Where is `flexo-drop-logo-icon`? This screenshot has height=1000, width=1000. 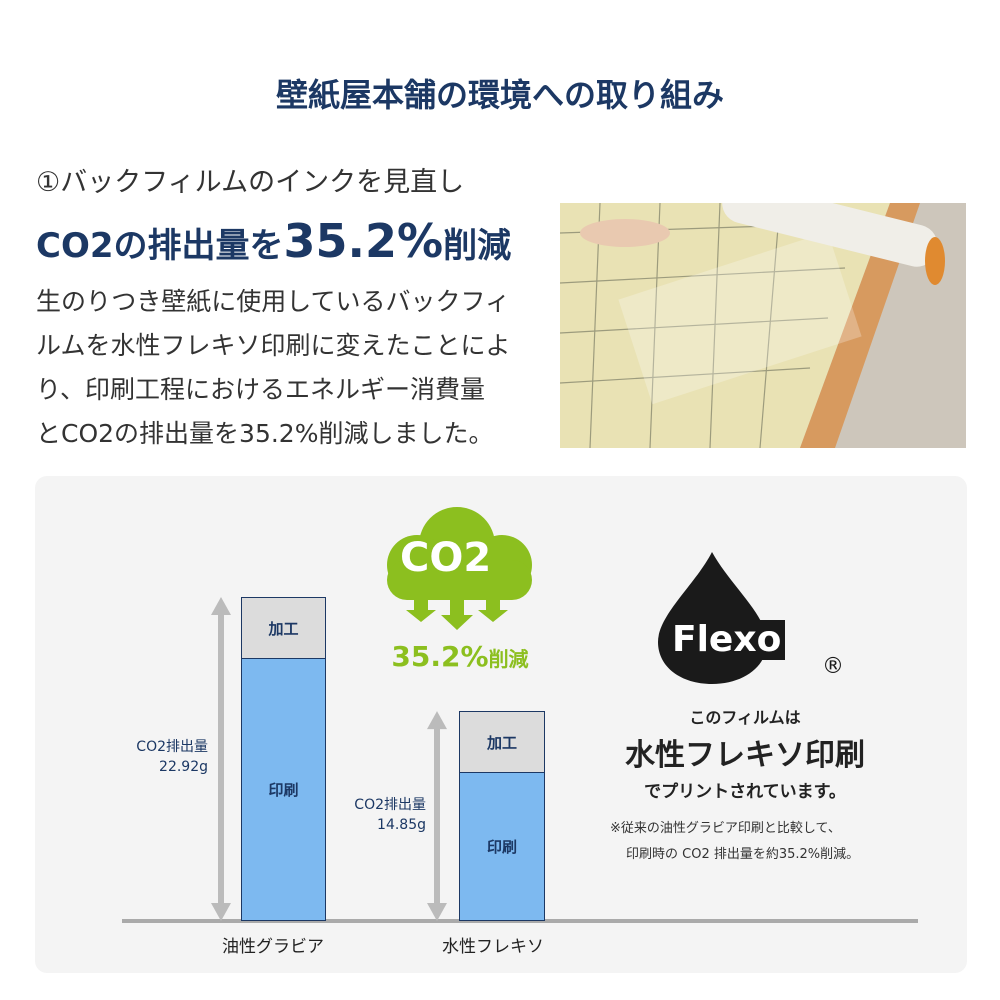 flexo-drop-logo-icon is located at coordinates (712, 618).